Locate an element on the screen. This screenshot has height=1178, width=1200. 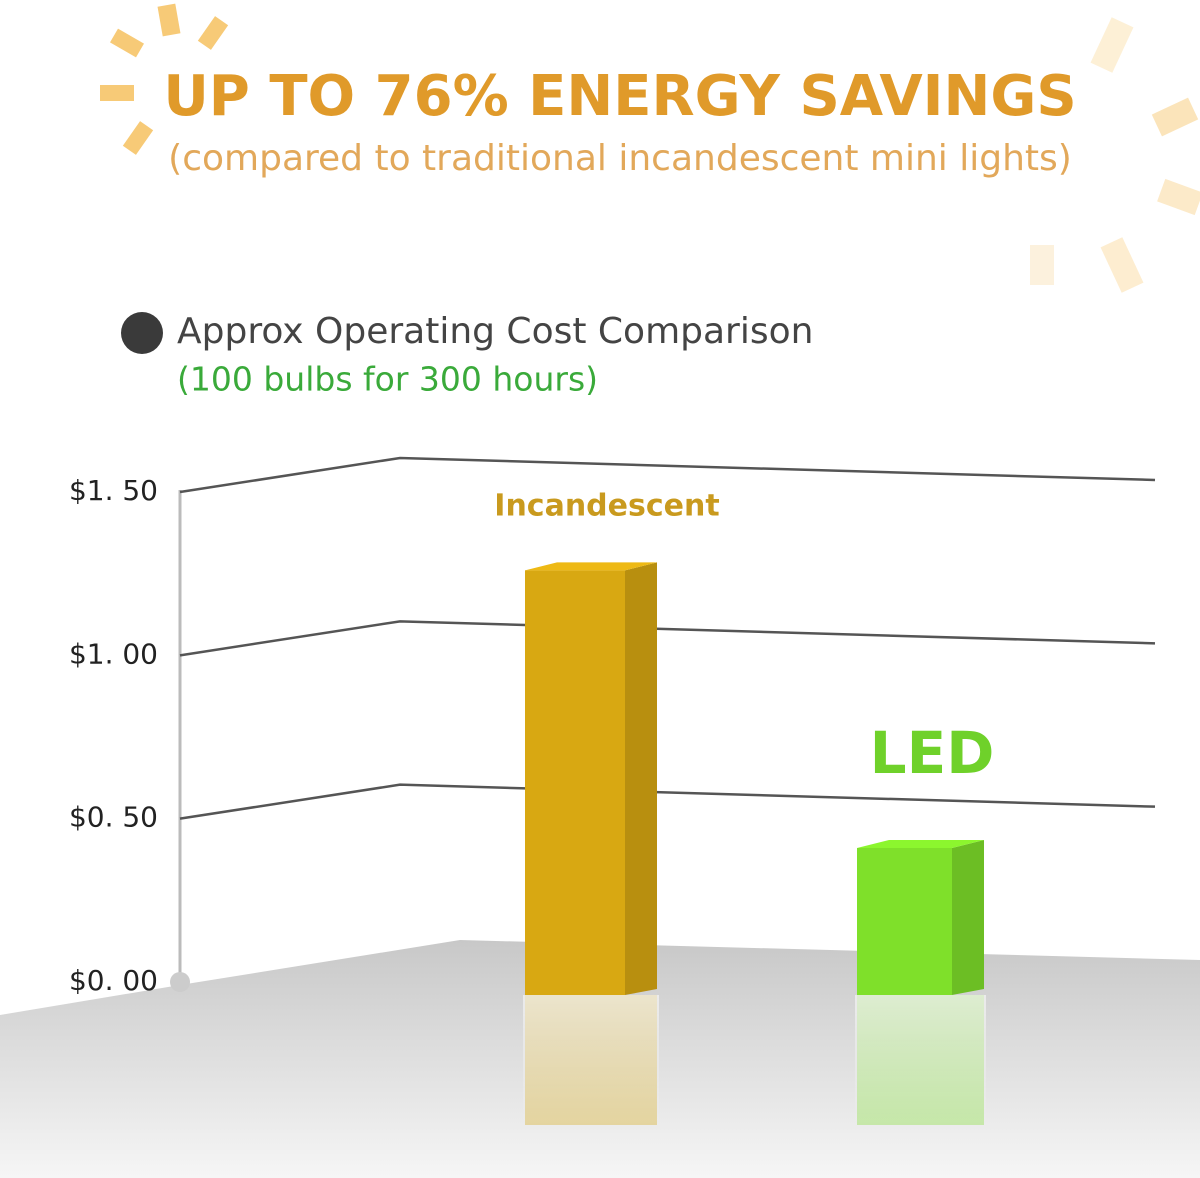
legend-marker is located at coordinates (142, 333).